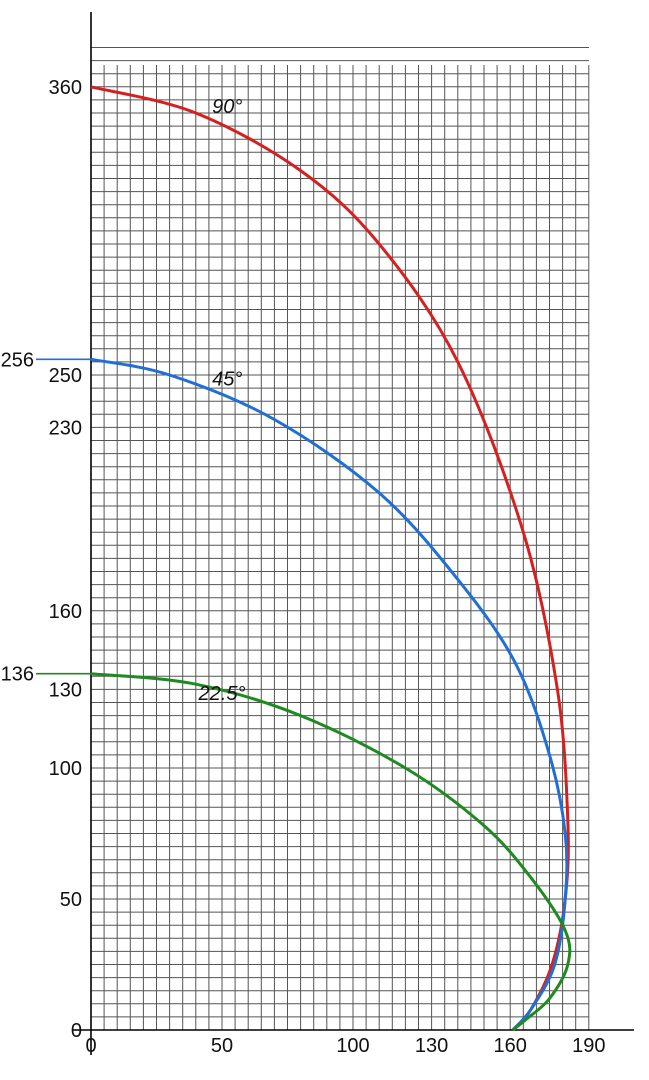  Describe the element at coordinates (65, 769) in the screenshot. I see `y-tick-label: 100` at that location.